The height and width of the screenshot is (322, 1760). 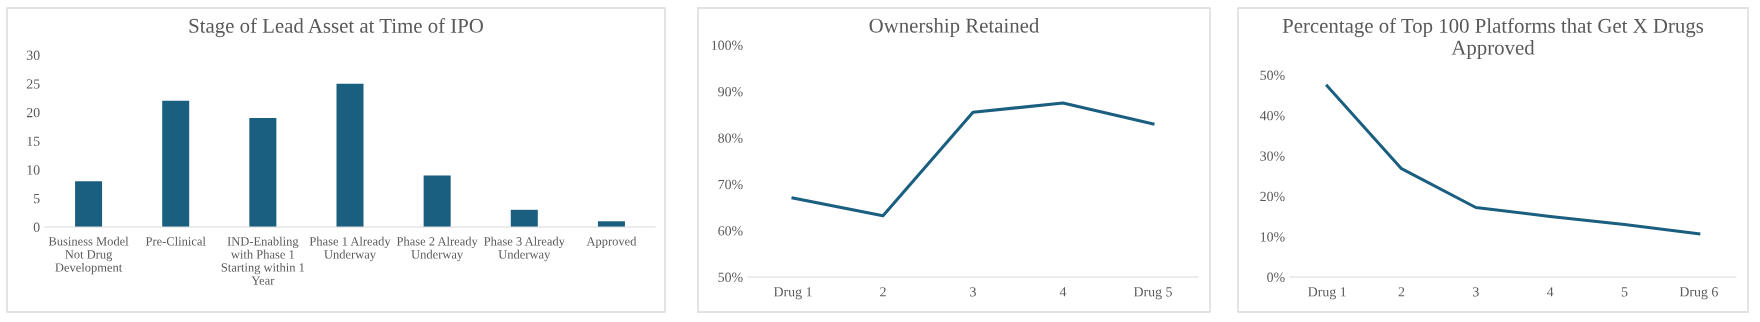 What do you see at coordinates (1152, 293) in the screenshot?
I see `x-tick-label: Drug 5` at bounding box center [1152, 293].